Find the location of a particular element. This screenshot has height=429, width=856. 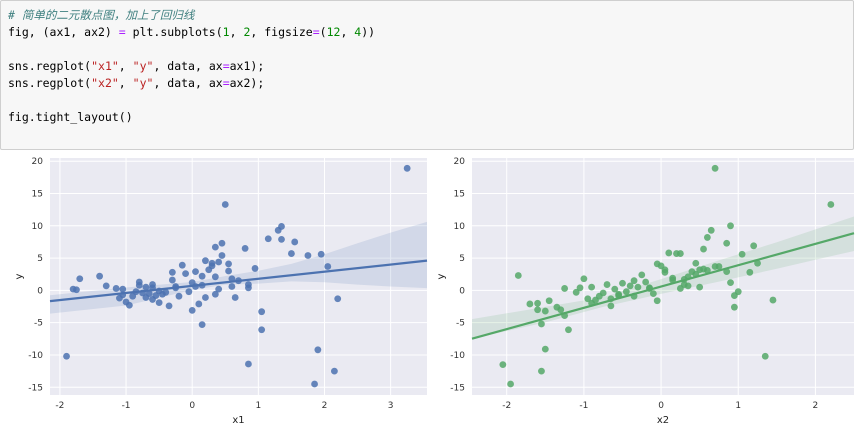

code-token: 1 is located at coordinates (226, 32).